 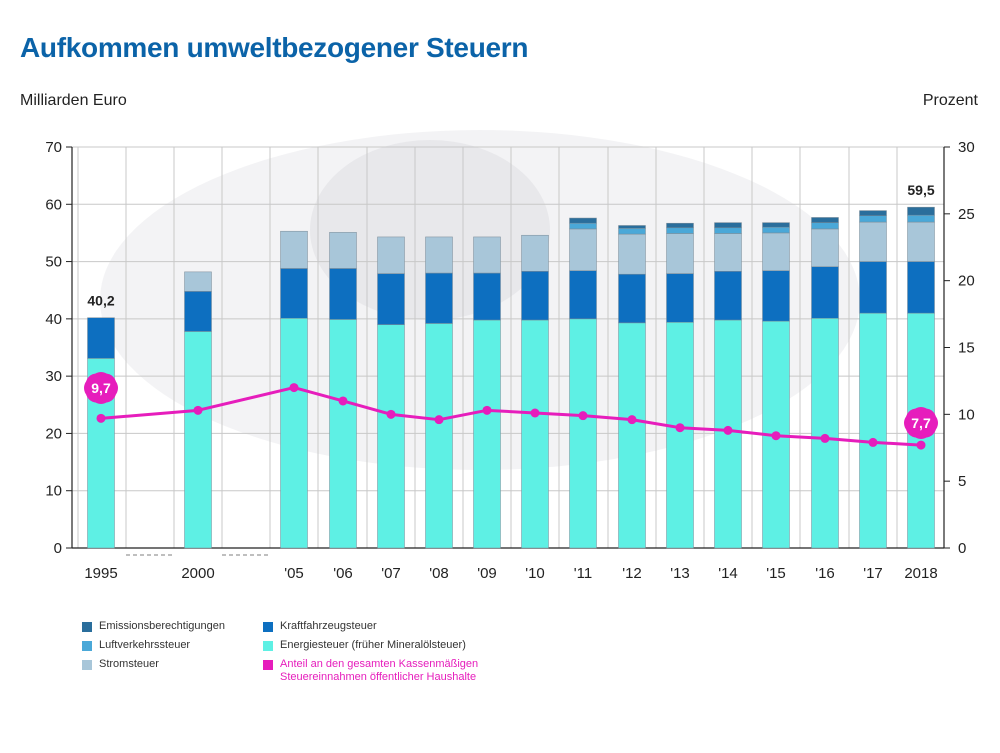 What do you see at coordinates (328, 626) in the screenshot?
I see `legend-label-kfz: Kraftfahrzeugsteuer` at bounding box center [328, 626].